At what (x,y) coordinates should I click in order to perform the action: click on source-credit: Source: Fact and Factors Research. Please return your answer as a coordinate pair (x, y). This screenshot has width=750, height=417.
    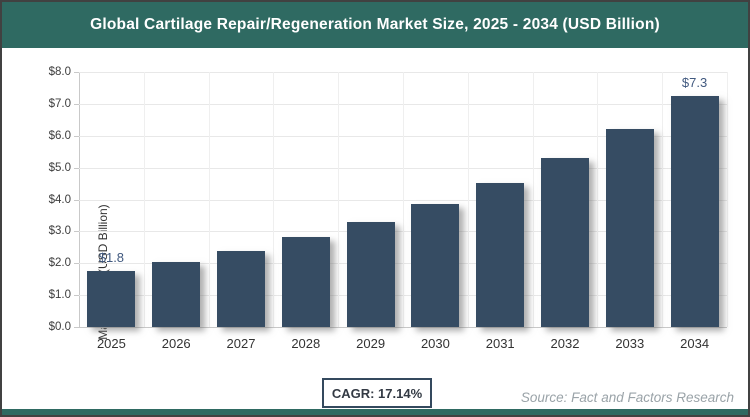
    Looking at the image, I should click on (627, 397).